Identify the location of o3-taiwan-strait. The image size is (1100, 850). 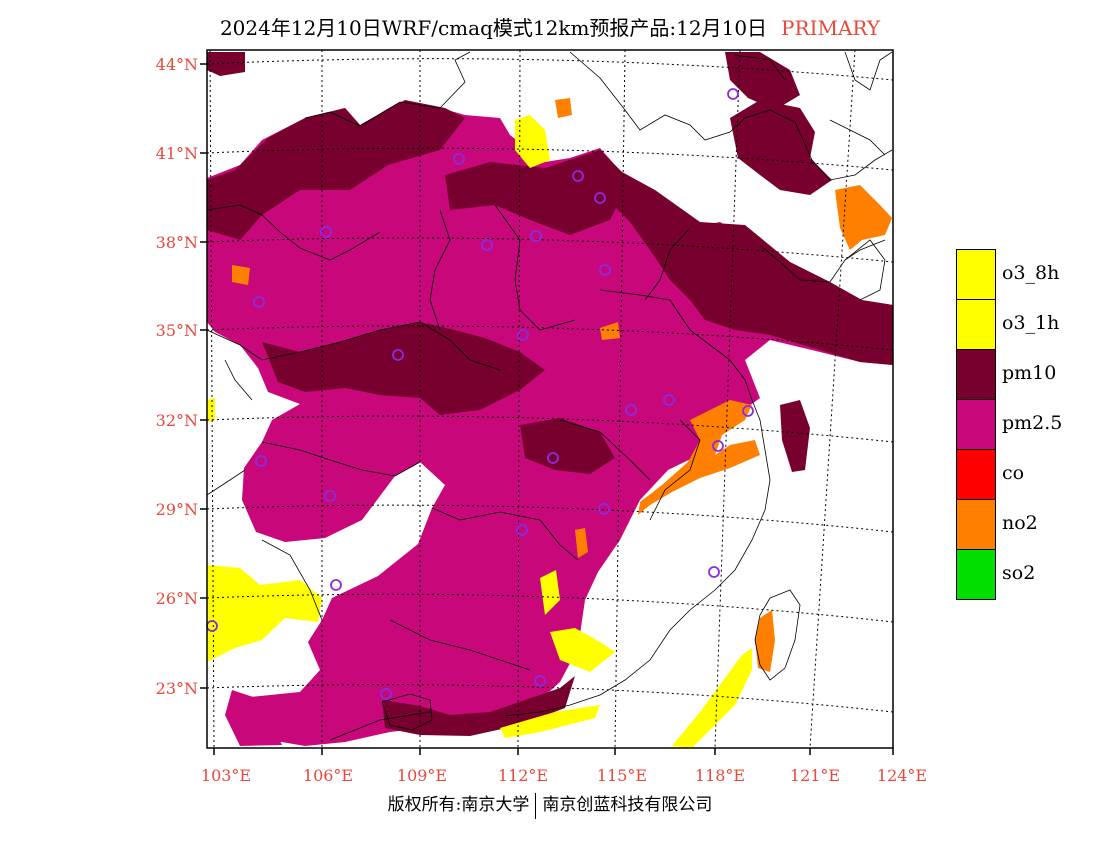
(712, 698).